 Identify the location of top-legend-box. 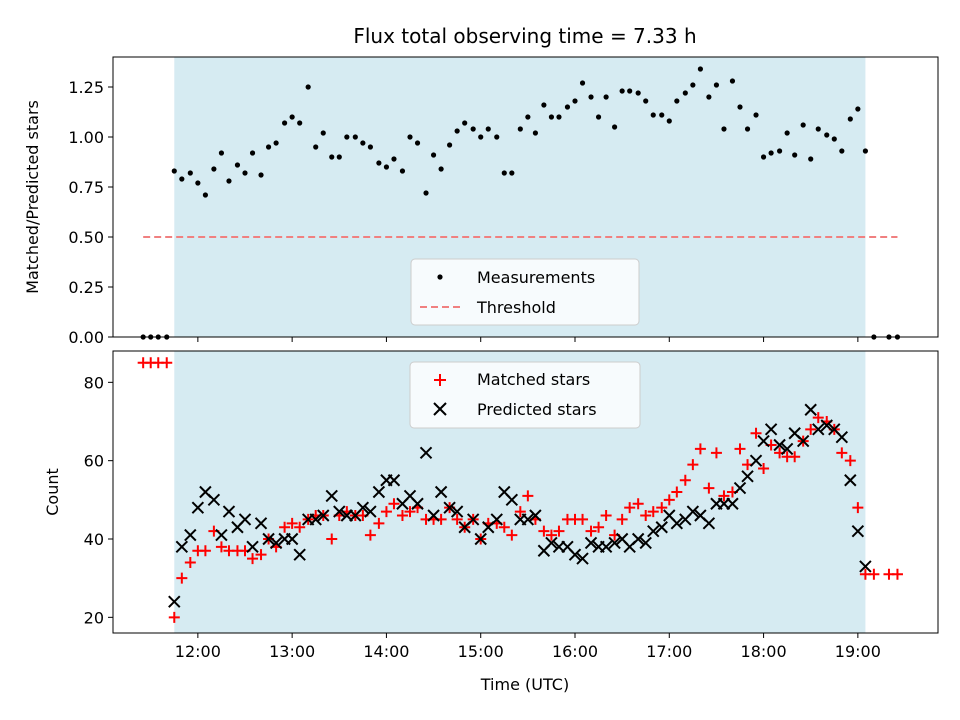
(525, 292).